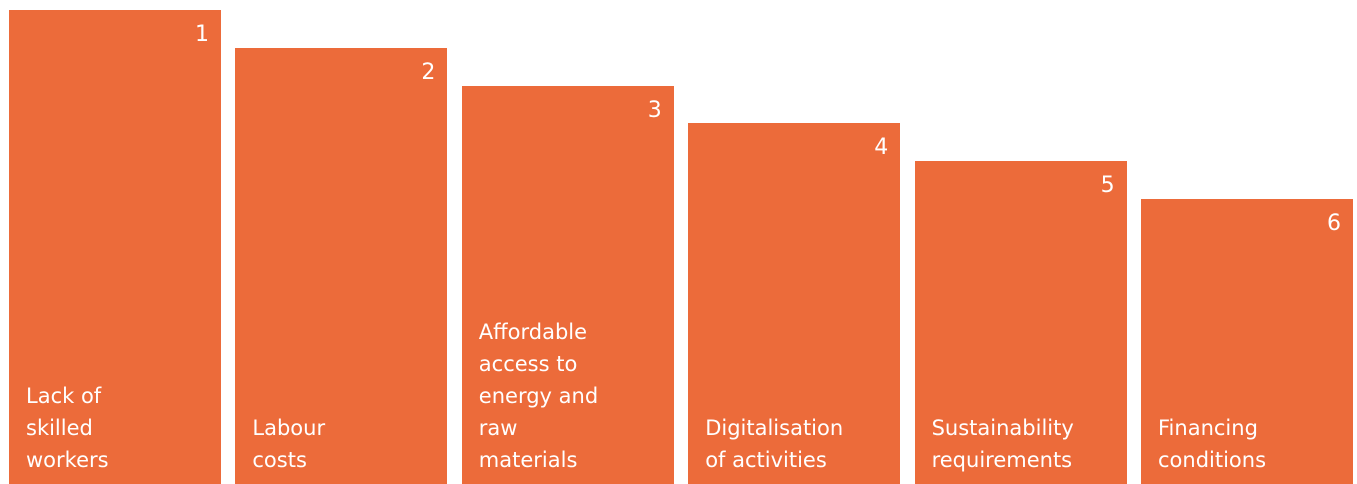  What do you see at coordinates (528, 364) in the screenshot?
I see `label-line: access to` at bounding box center [528, 364].